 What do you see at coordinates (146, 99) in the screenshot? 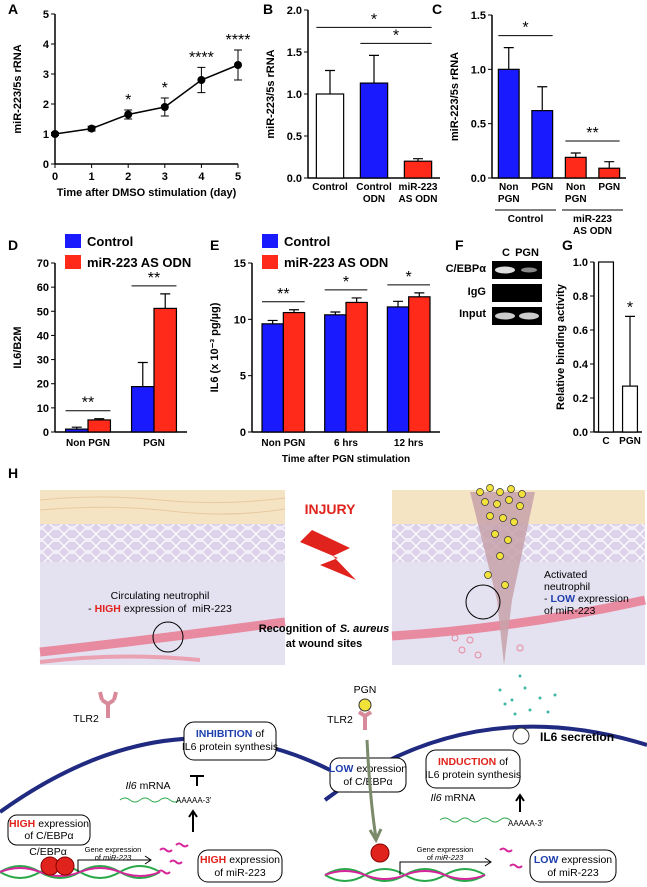
I see `series-line` at bounding box center [146, 99].